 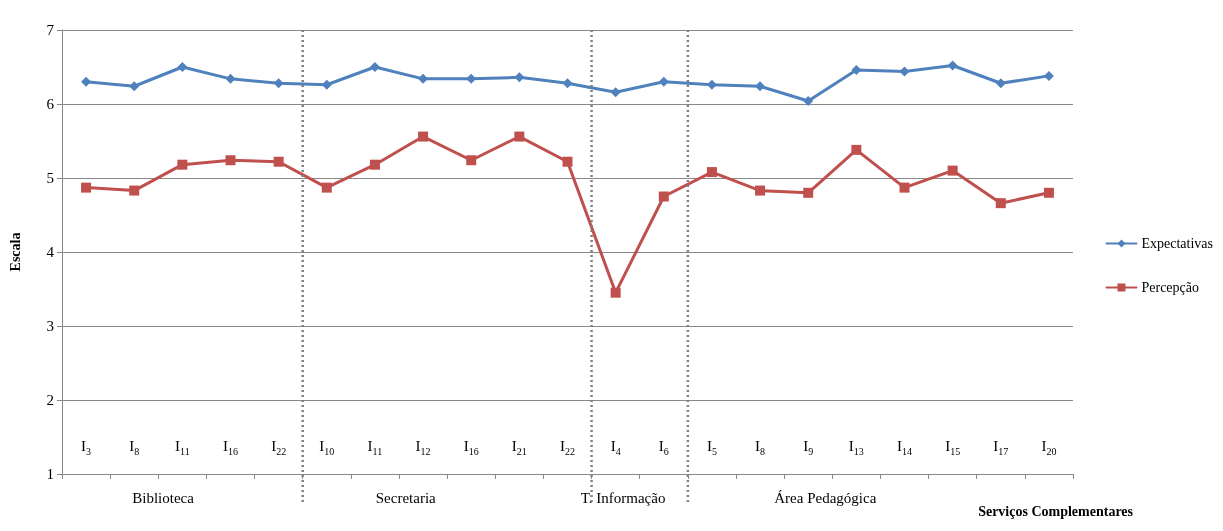 I want to click on y-tick-label: 1, so click(x=50, y=474).